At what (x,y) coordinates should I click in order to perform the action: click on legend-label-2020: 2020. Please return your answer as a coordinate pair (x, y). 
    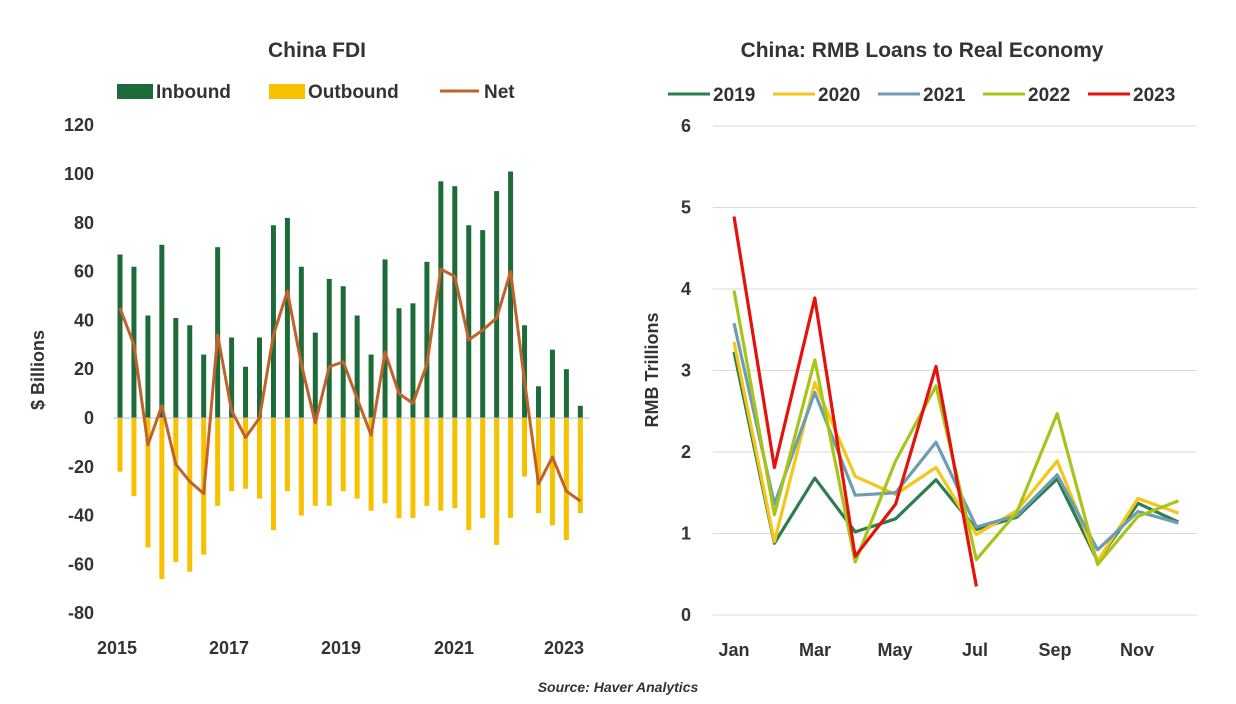
    Looking at the image, I should click on (839, 95).